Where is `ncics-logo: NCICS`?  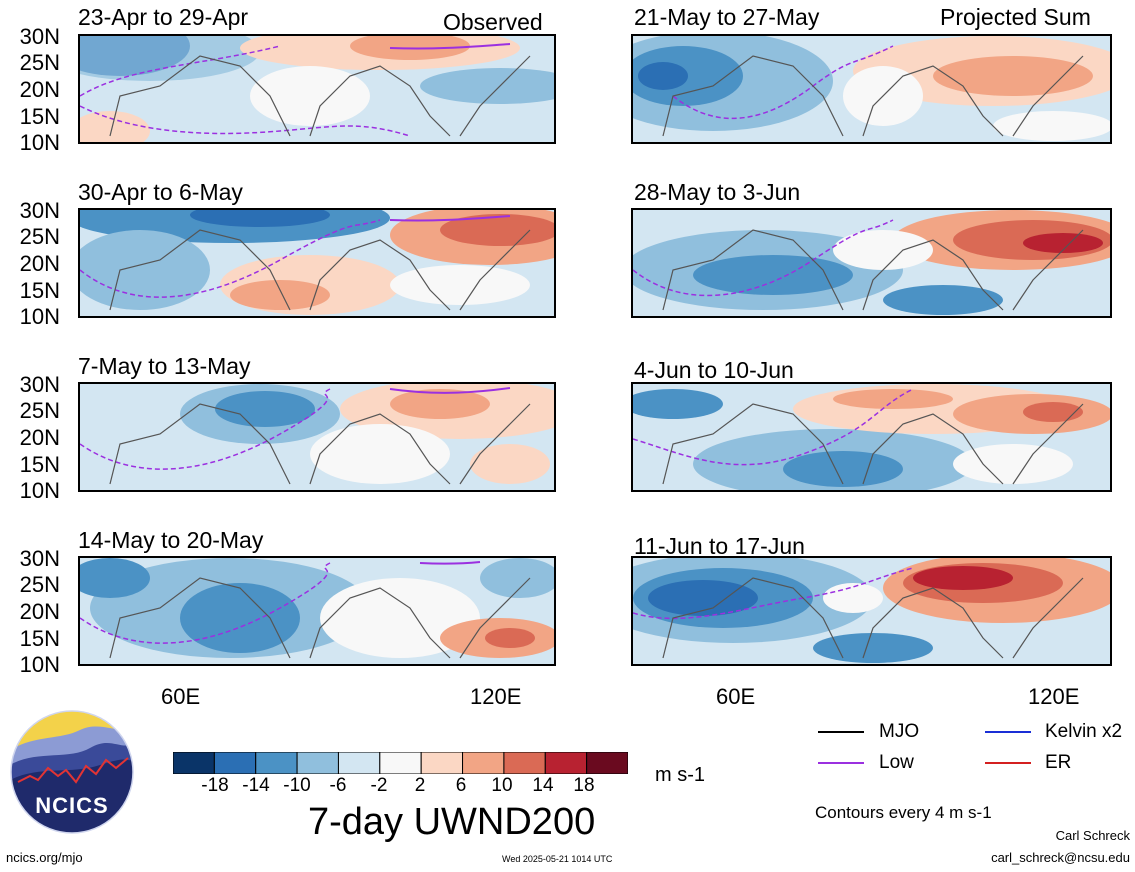
ncics-logo: NCICS is located at coordinates (72, 772).